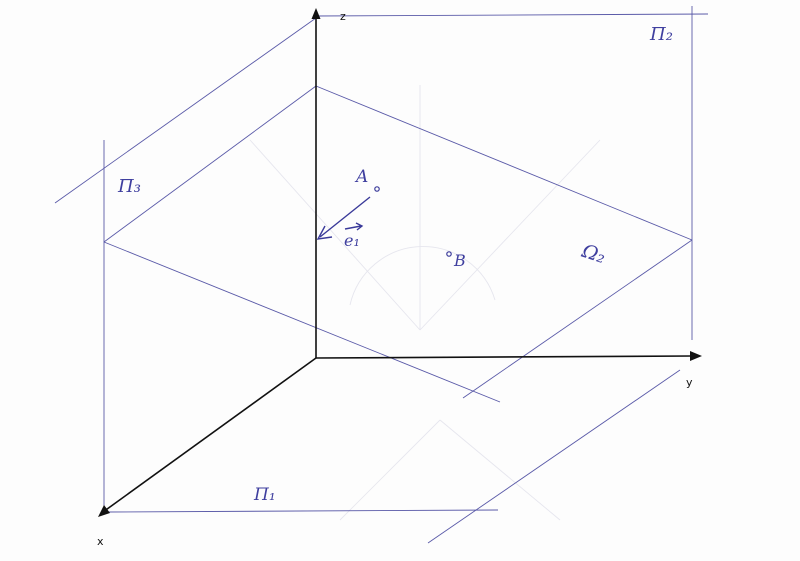  What do you see at coordinates (449, 254) in the screenshot?
I see `point-b-marker` at bounding box center [449, 254].